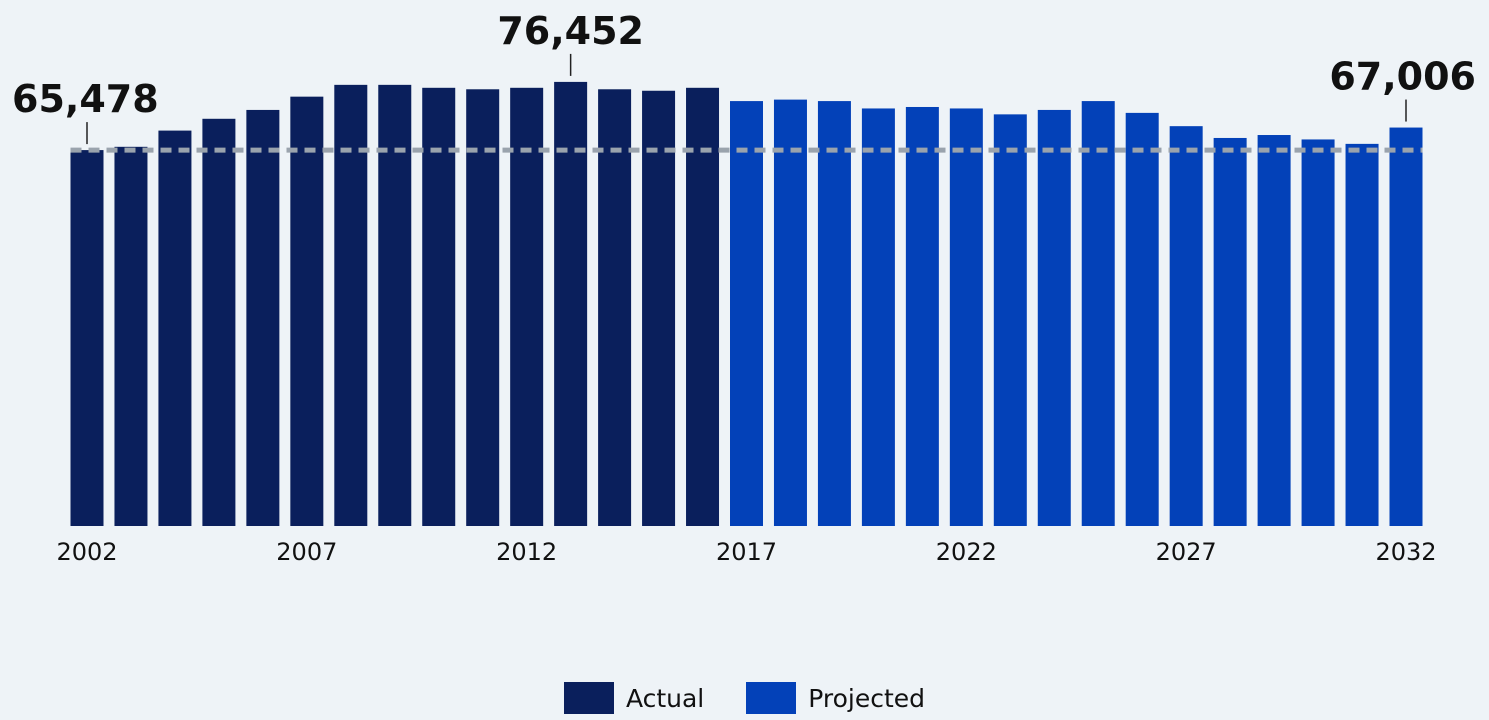 The image size is (1489, 720). Describe the element at coordinates (1406, 327) in the screenshot. I see `bar-projected-2032` at that location.